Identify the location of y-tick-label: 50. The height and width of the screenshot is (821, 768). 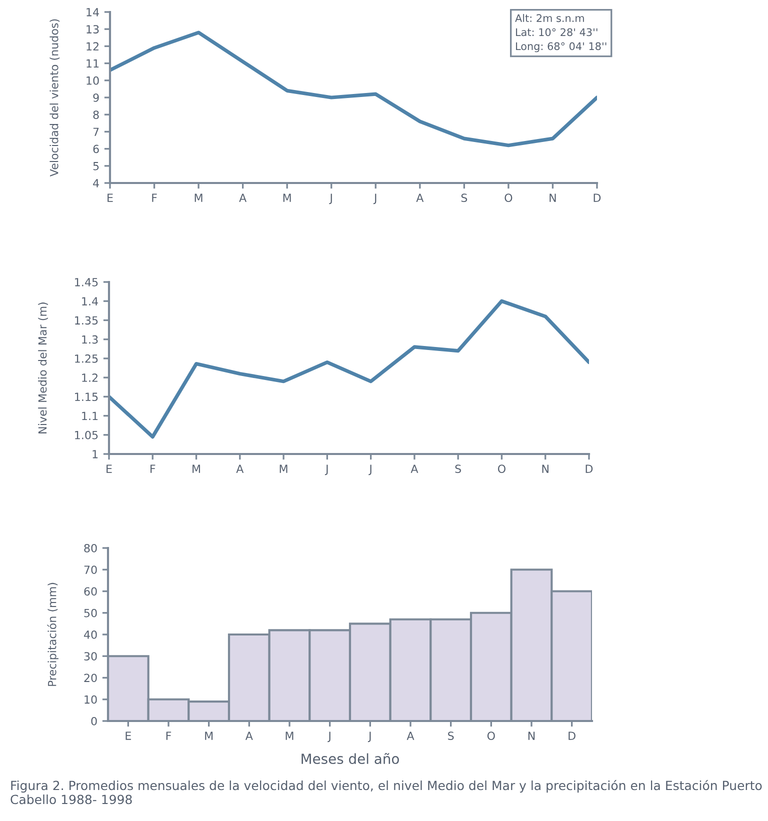
(90, 613).